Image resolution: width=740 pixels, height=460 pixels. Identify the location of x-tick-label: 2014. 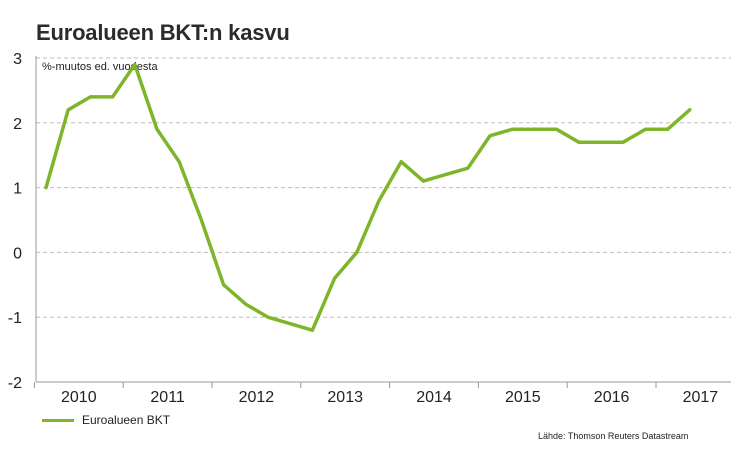
(434, 397).